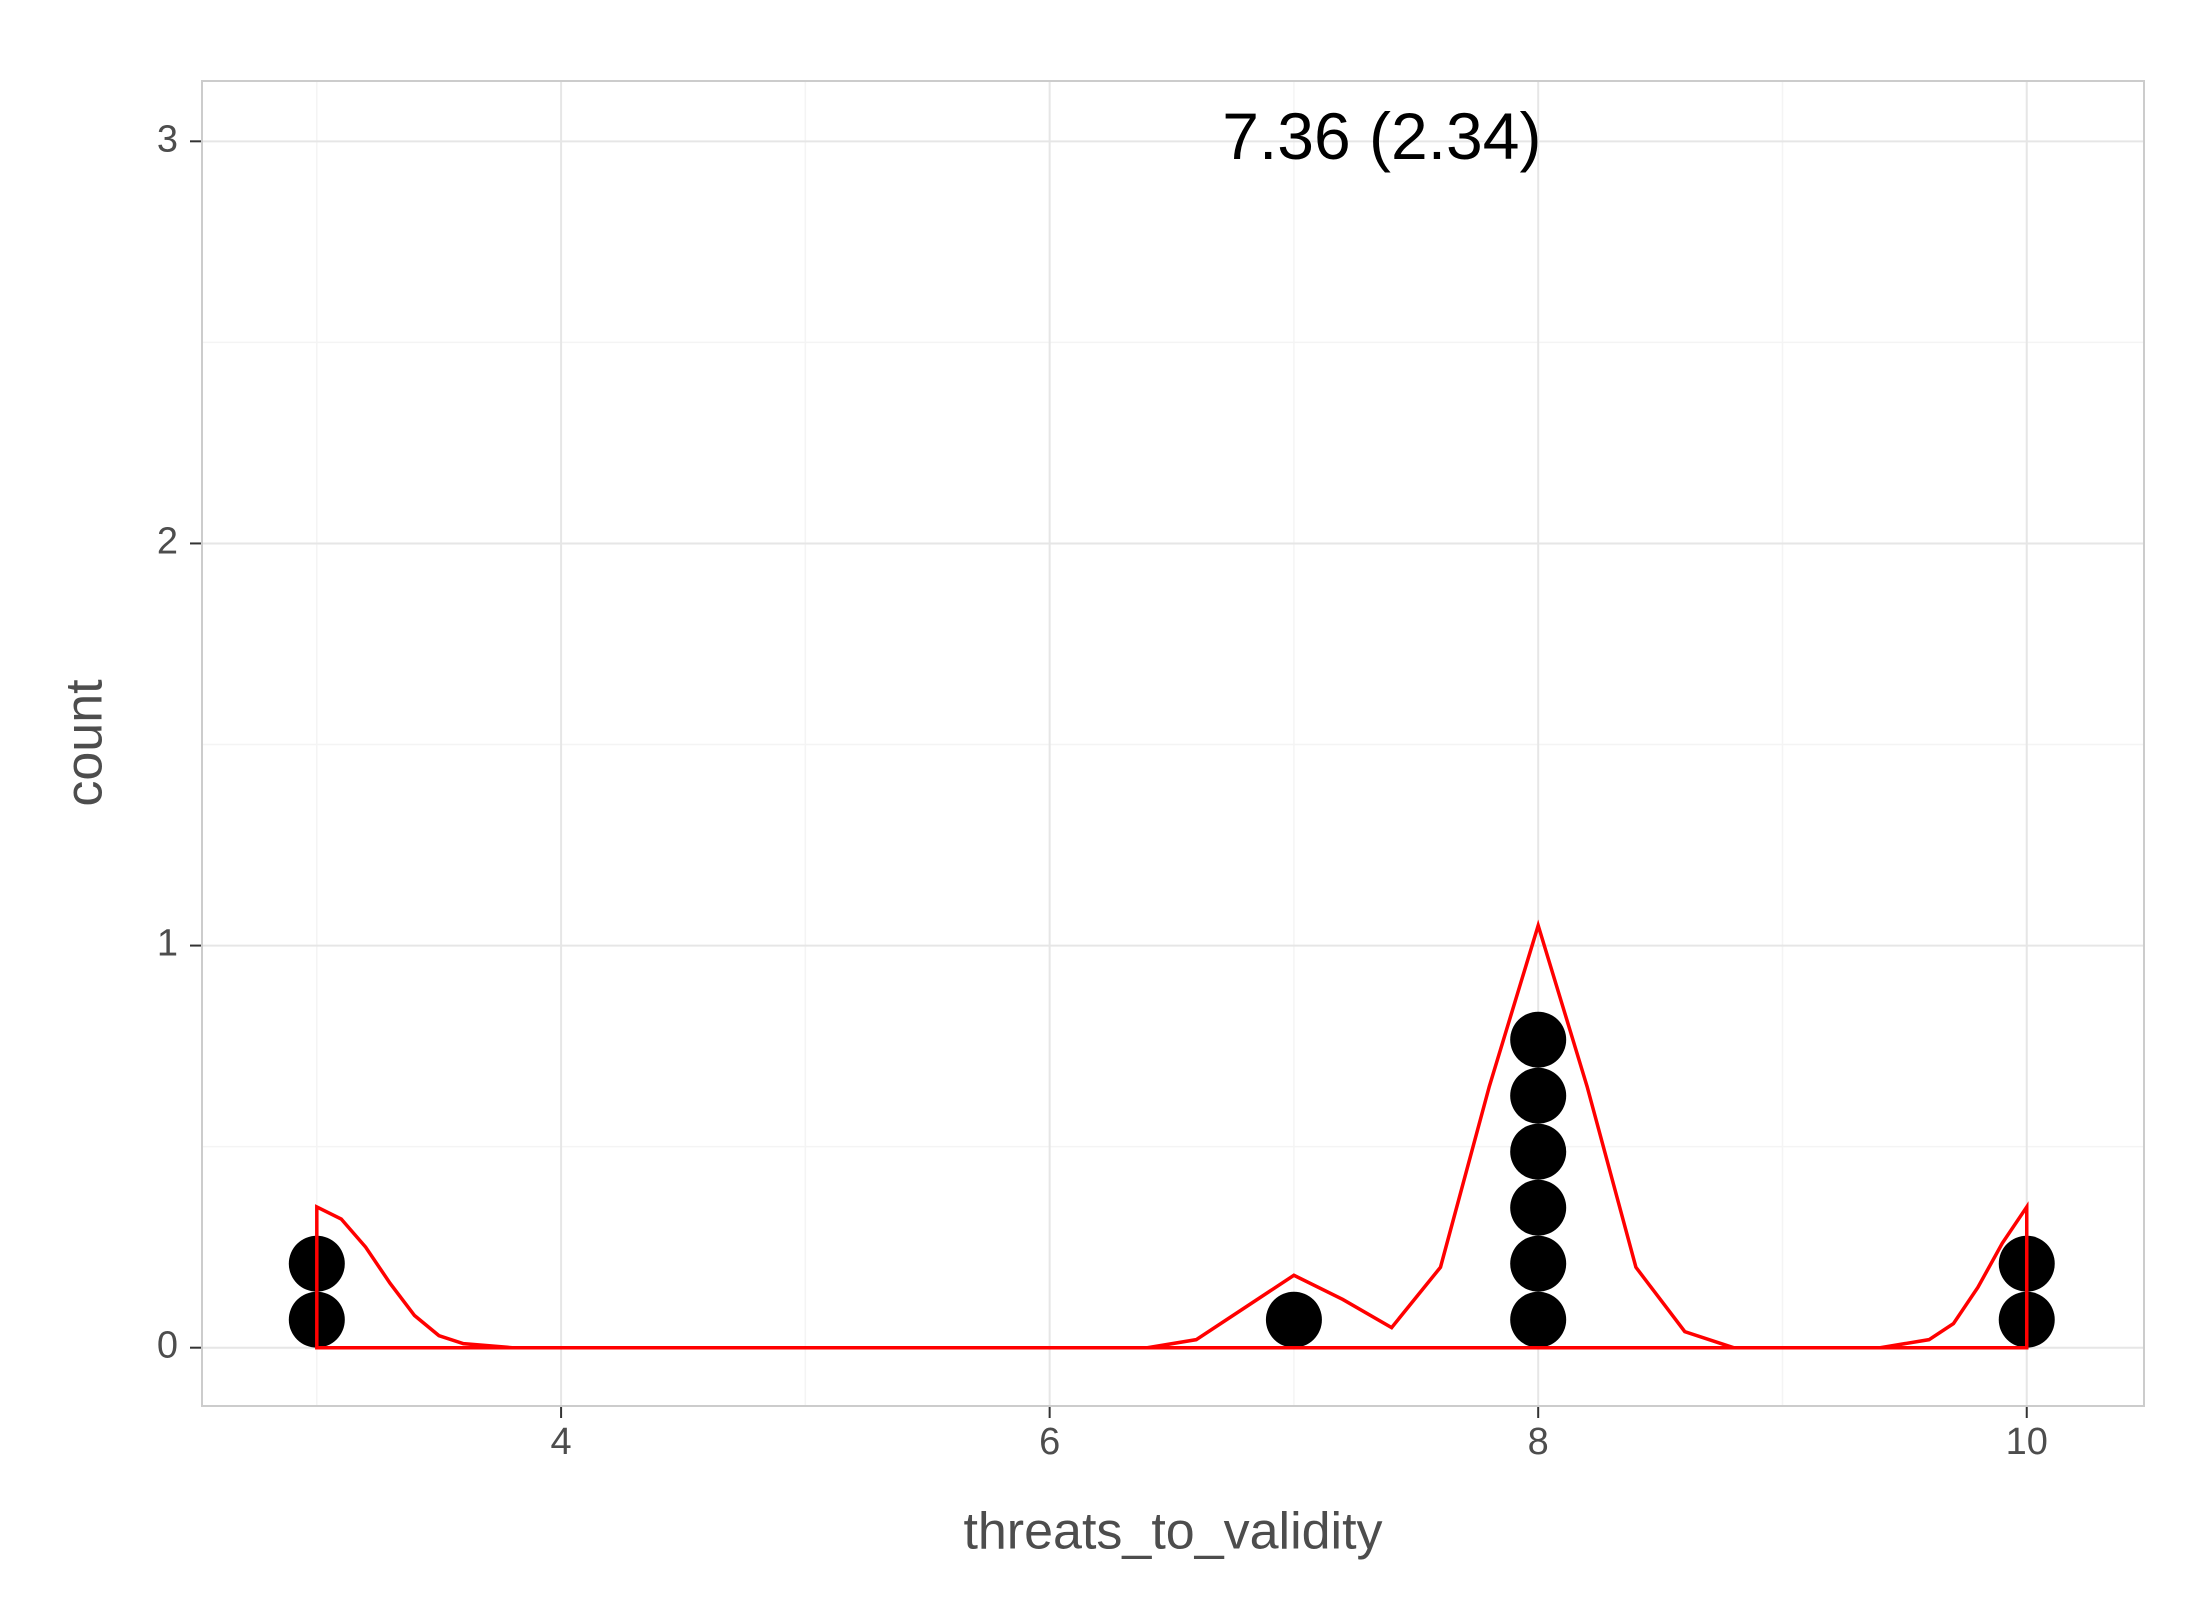  What do you see at coordinates (167, 541) in the screenshot?
I see `y-tick-label: 2` at bounding box center [167, 541].